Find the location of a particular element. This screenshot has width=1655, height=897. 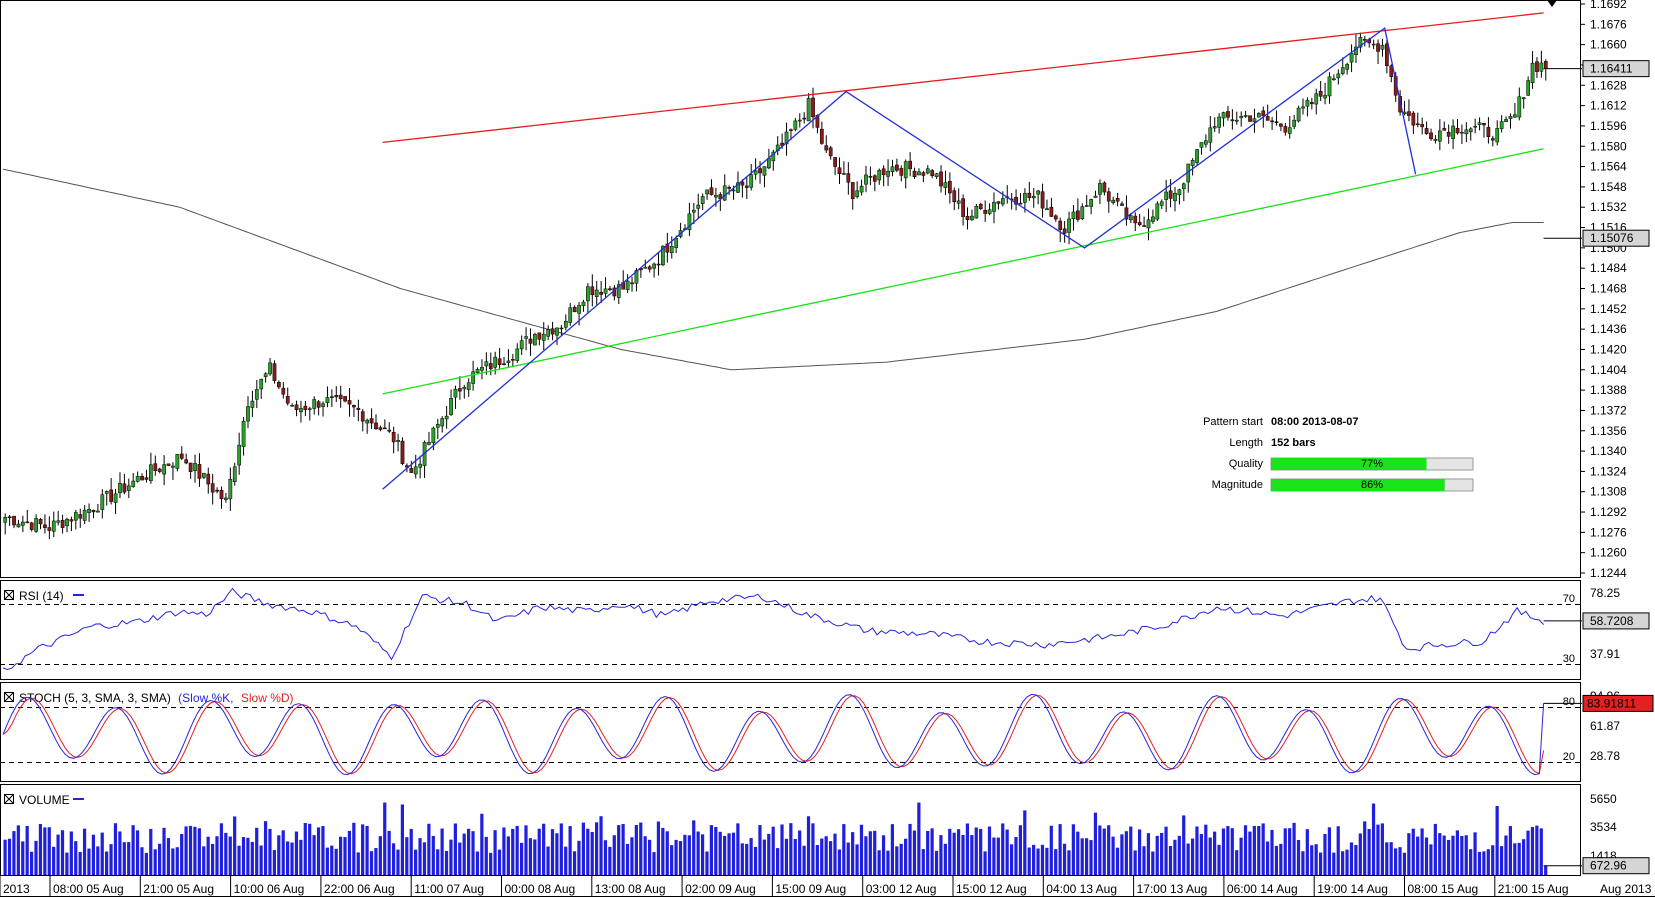

stoch-box-bg is located at coordinates (1618, 703).